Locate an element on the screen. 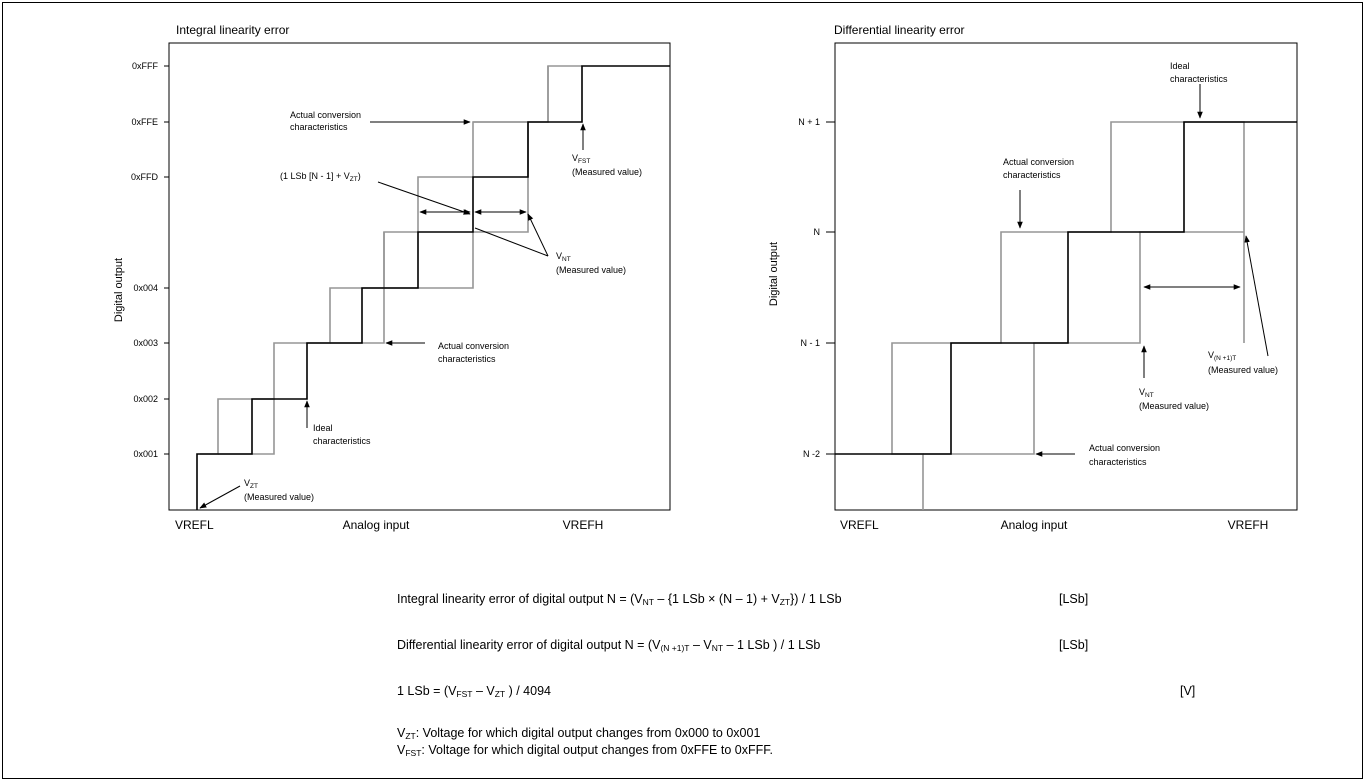 The image size is (1367, 783). right-x-max-label: VREFH is located at coordinates (1248, 525).